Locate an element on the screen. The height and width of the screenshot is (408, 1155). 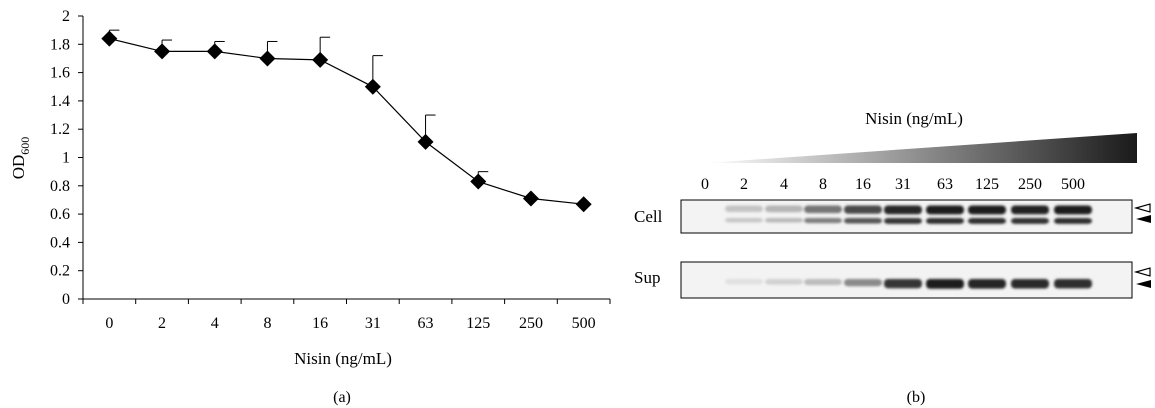
x-tick-label: 500 is located at coordinates (584, 323).